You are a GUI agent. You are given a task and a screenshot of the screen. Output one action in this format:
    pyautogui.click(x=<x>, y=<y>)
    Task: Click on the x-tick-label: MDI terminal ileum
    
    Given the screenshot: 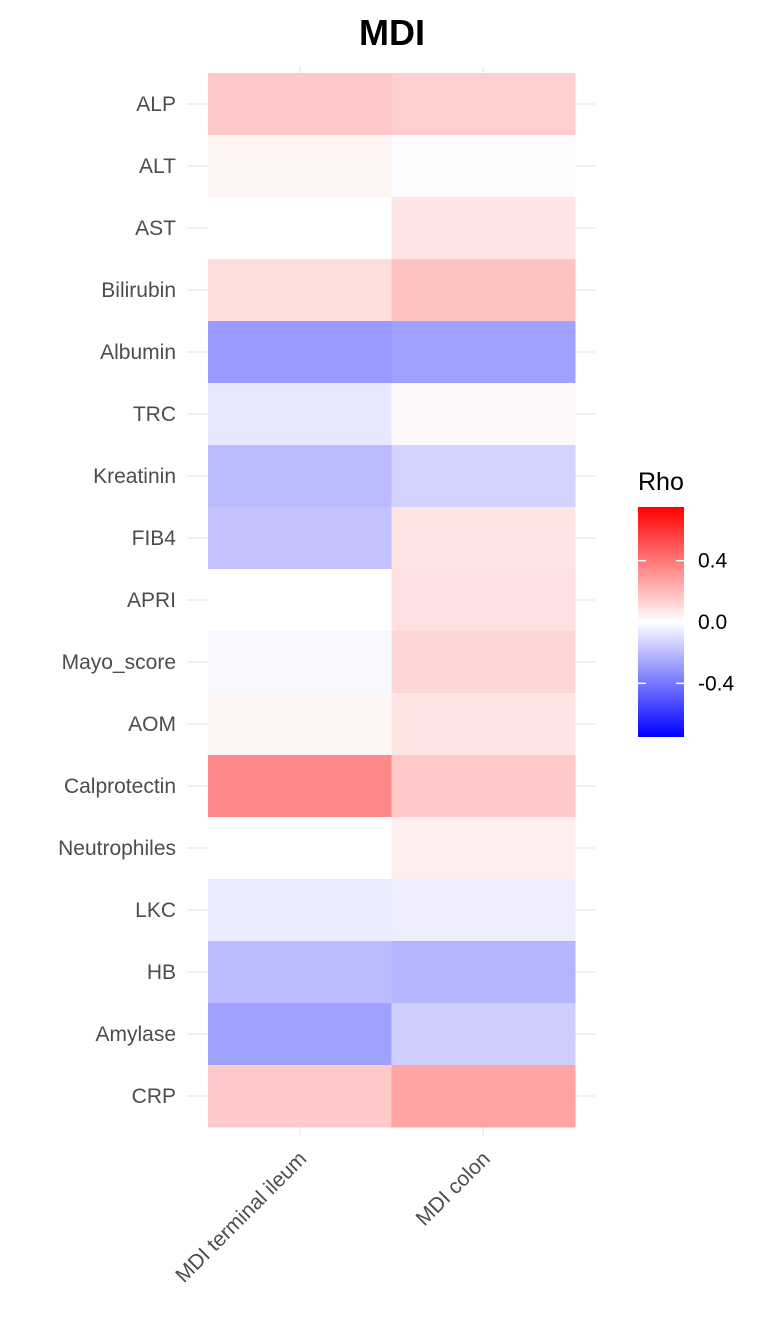 What is the action you would take?
    pyautogui.click(x=241, y=1217)
    